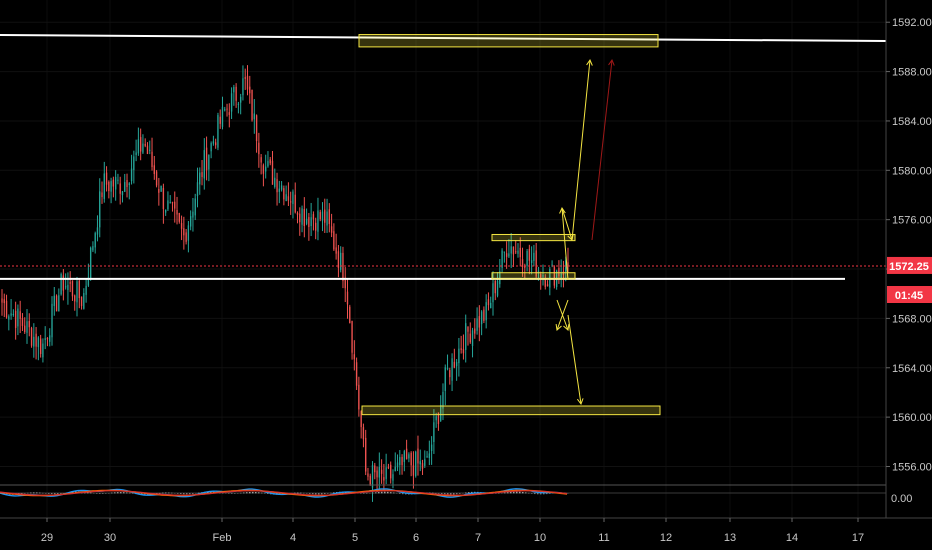  I want to click on horizontal-level-line, so click(443, 38).